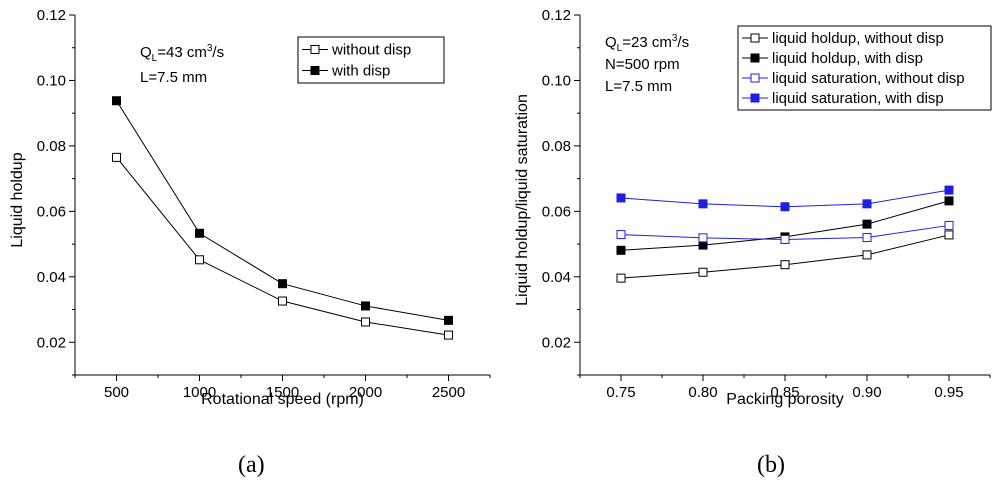 The image size is (1005, 488). I want to click on x-tick-label: 0.95, so click(948, 392).